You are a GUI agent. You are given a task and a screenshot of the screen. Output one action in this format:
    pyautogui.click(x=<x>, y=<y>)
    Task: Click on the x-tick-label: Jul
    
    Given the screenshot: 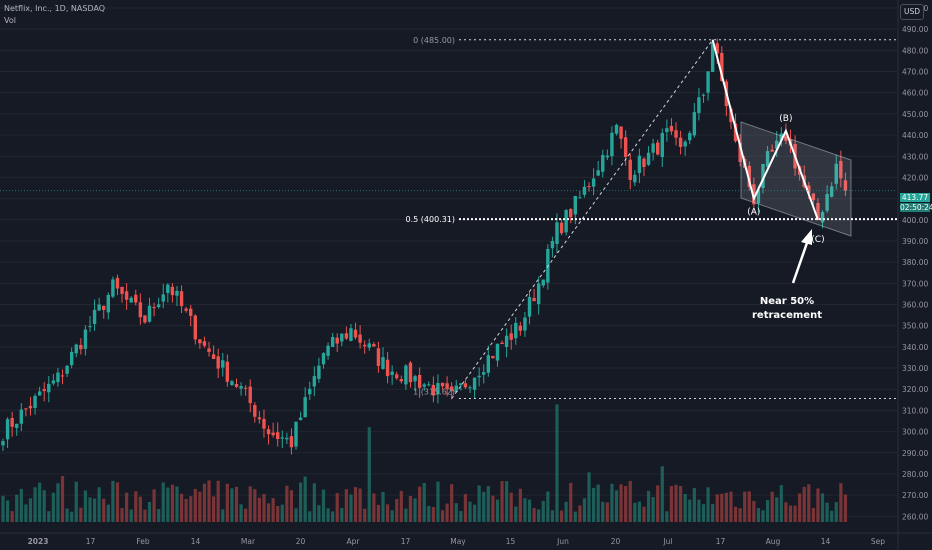 What is the action you would take?
    pyautogui.click(x=667, y=541)
    